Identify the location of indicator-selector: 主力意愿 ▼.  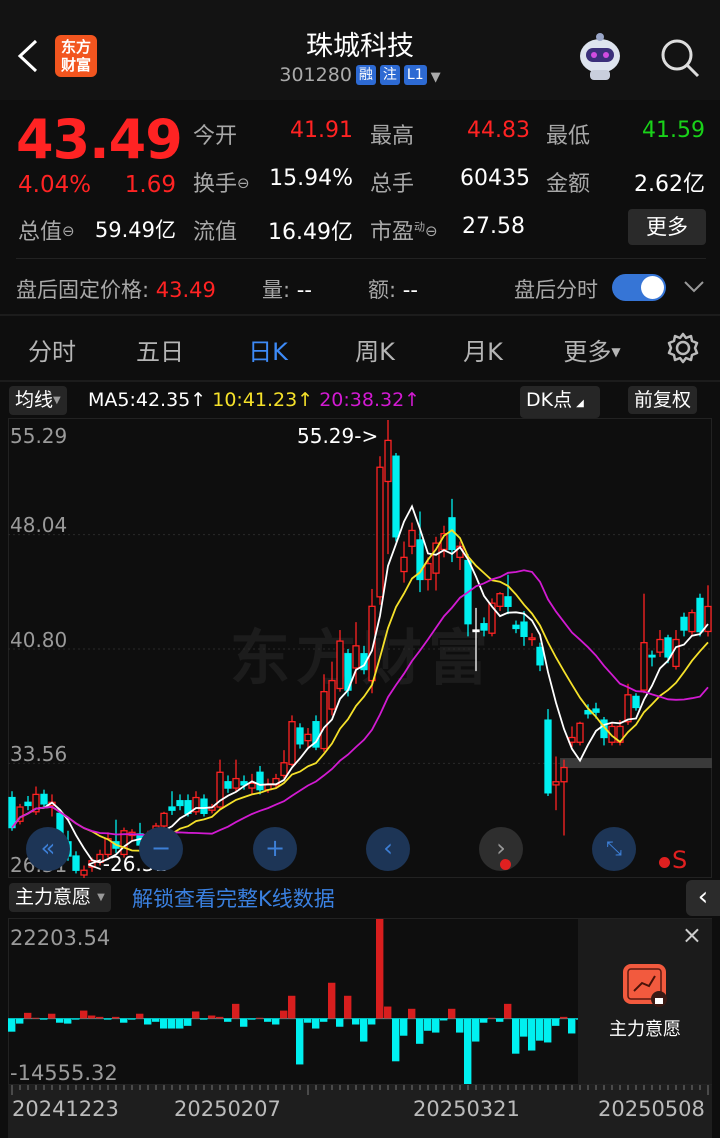
(60, 897).